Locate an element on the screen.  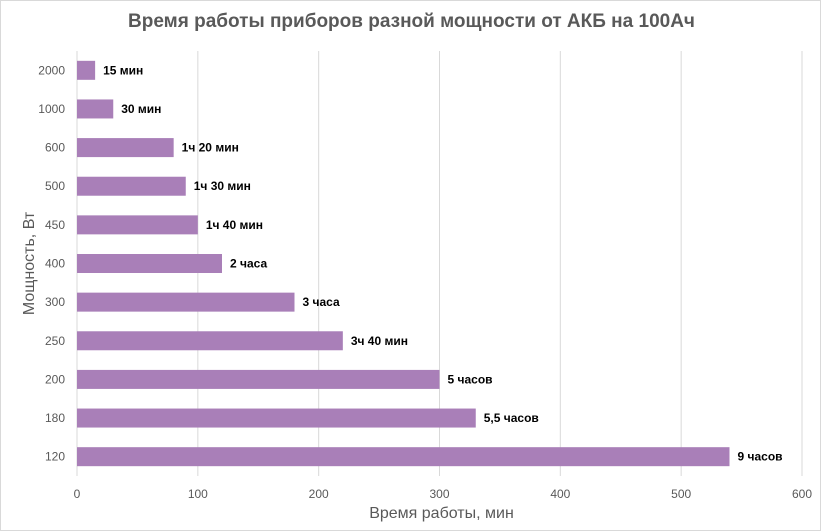
data-label: 3 часа is located at coordinates (321, 302).